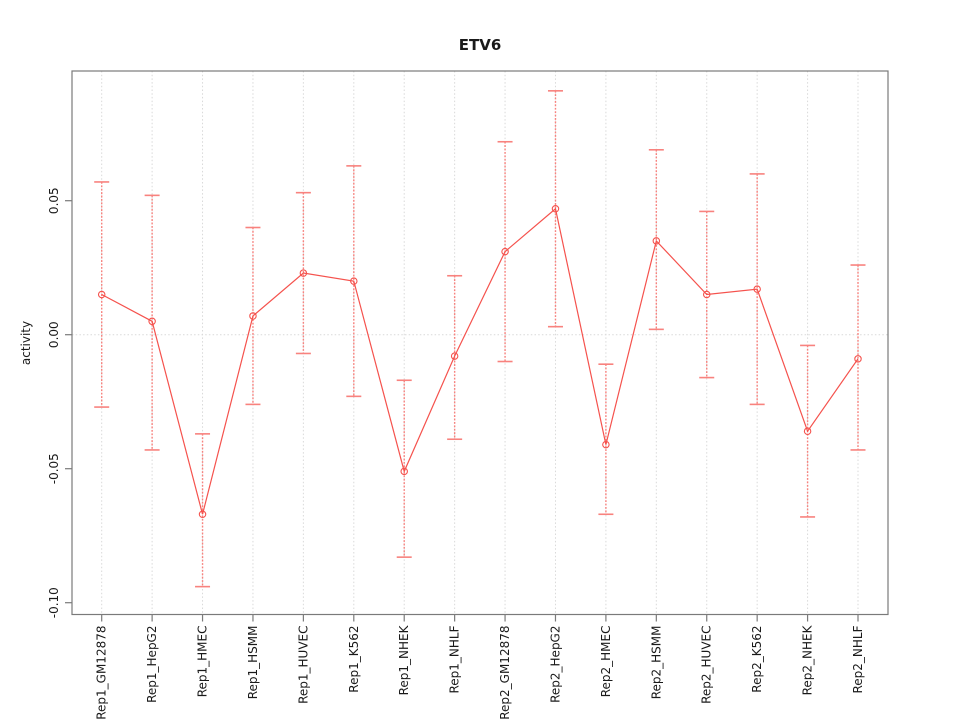 The width and height of the screenshot is (960, 720). Describe the element at coordinates (480, 45) in the screenshot. I see `chart-title: ETV6` at that location.